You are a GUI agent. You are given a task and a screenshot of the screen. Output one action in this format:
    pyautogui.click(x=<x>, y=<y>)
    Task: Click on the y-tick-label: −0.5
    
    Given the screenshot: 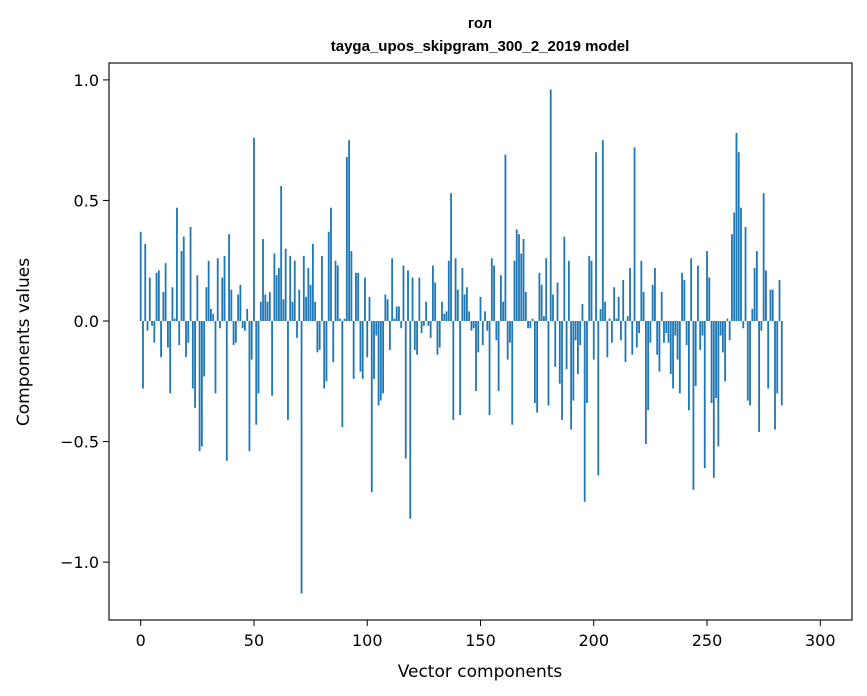 What is the action you would take?
    pyautogui.click(x=79, y=442)
    